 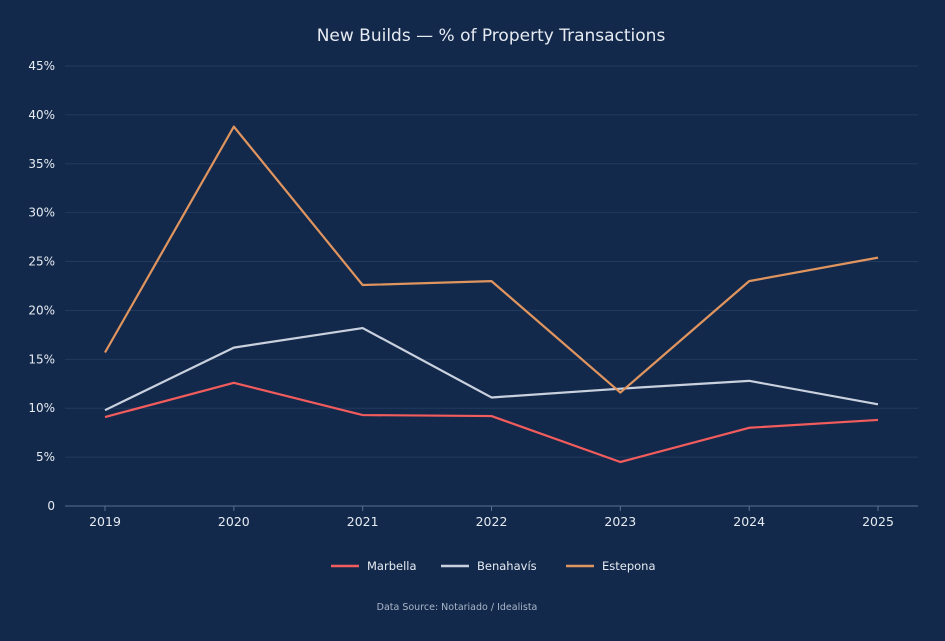 I want to click on y-tick-label: 15%, so click(x=41, y=359).